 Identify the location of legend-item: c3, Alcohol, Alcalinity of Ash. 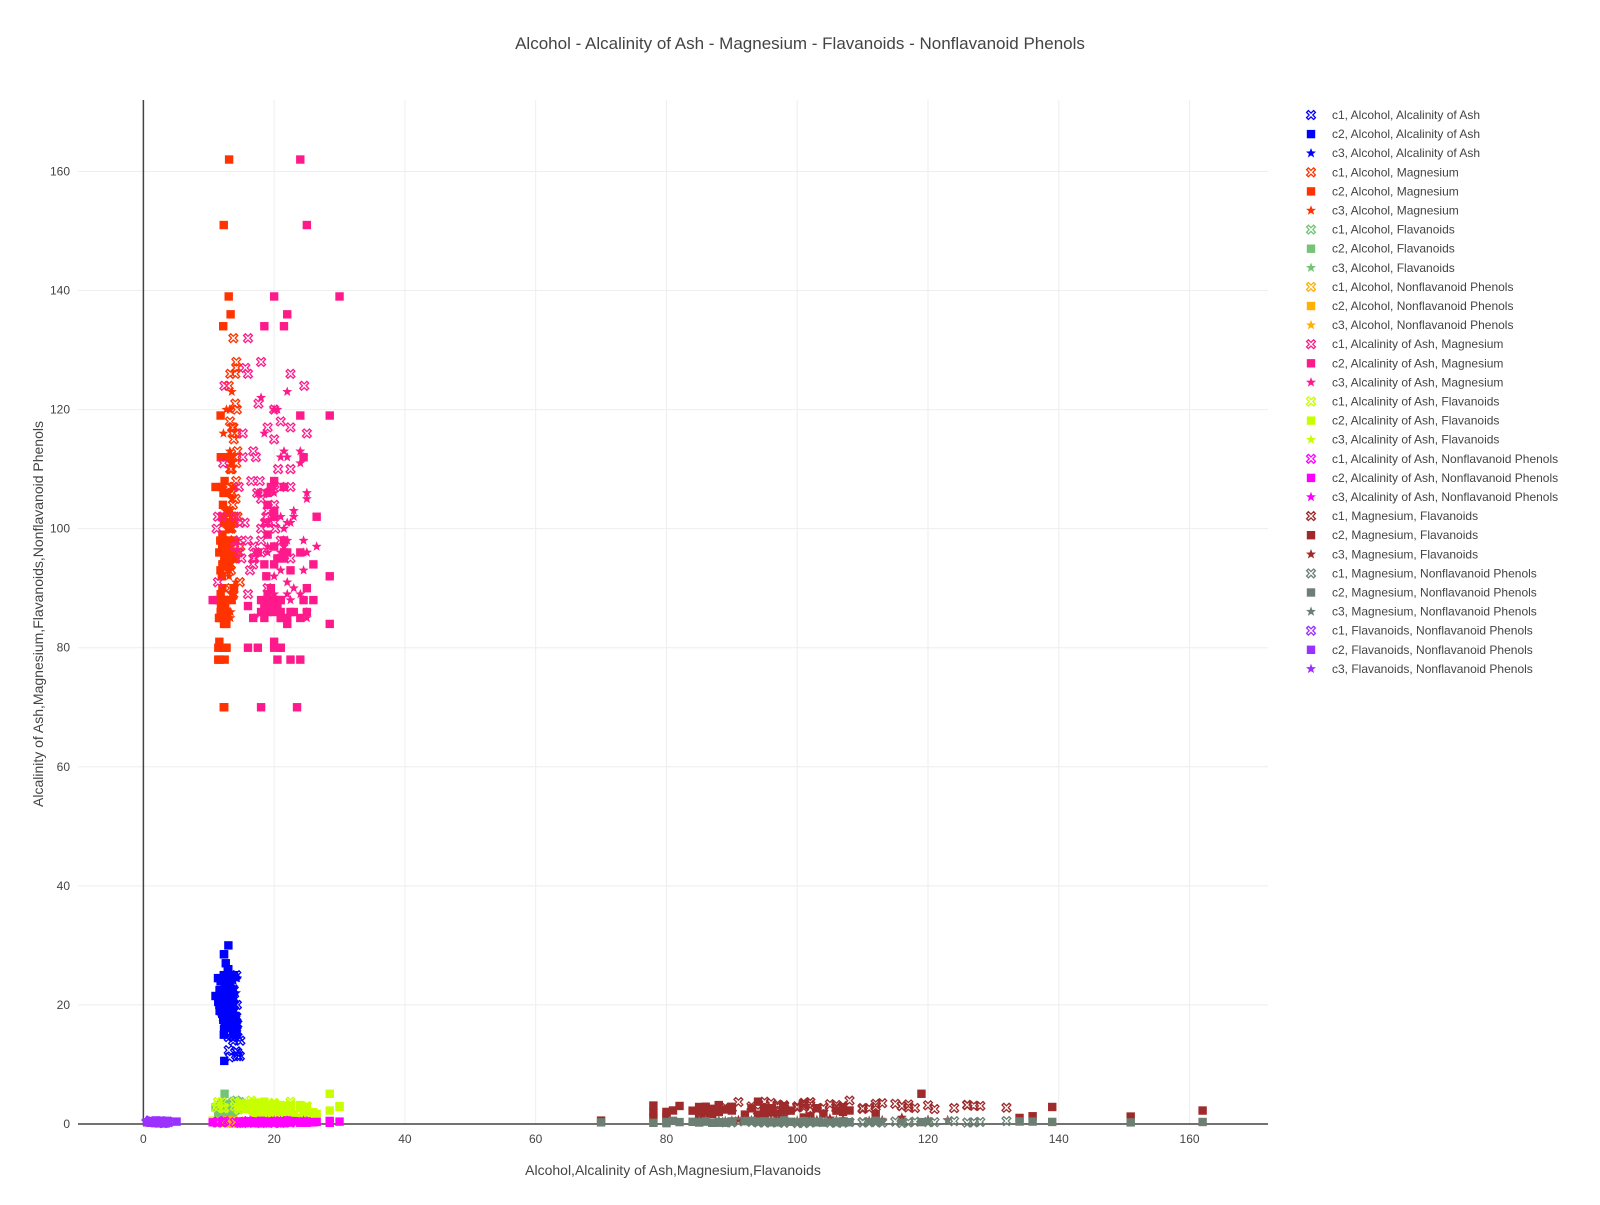
(1393, 153).